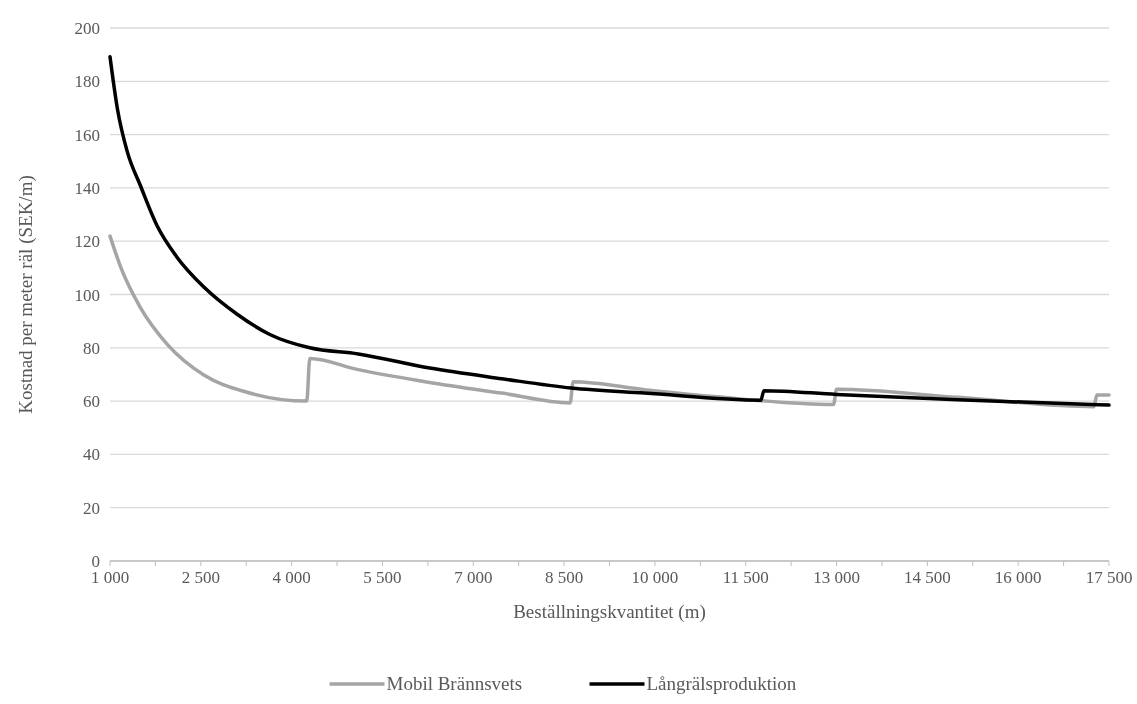 The width and height of the screenshot is (1137, 704). I want to click on x-tick-label: 4 000, so click(291, 577).